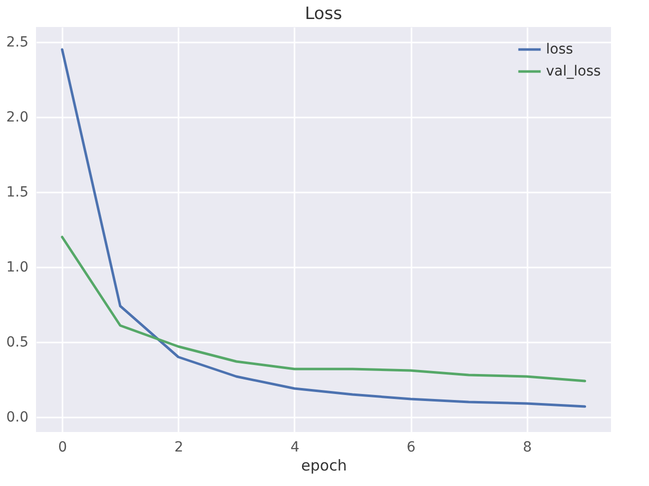  Describe the element at coordinates (17, 268) in the screenshot. I see `y-tick-label: 1.0` at that location.